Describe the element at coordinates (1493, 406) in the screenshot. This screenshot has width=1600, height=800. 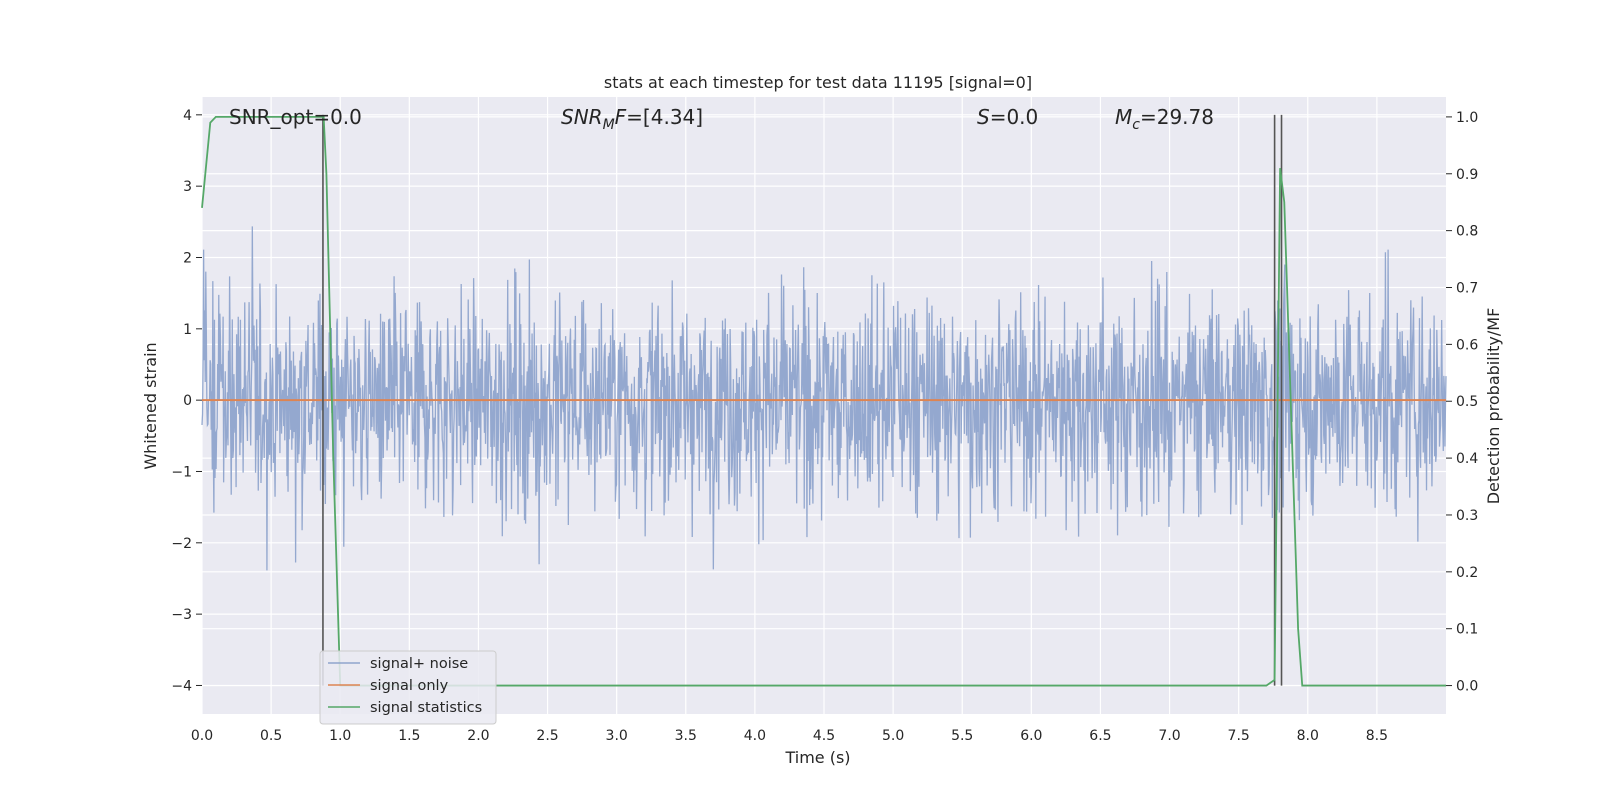
I see `y-axis-label-right: Detection probability/MF` at that location.